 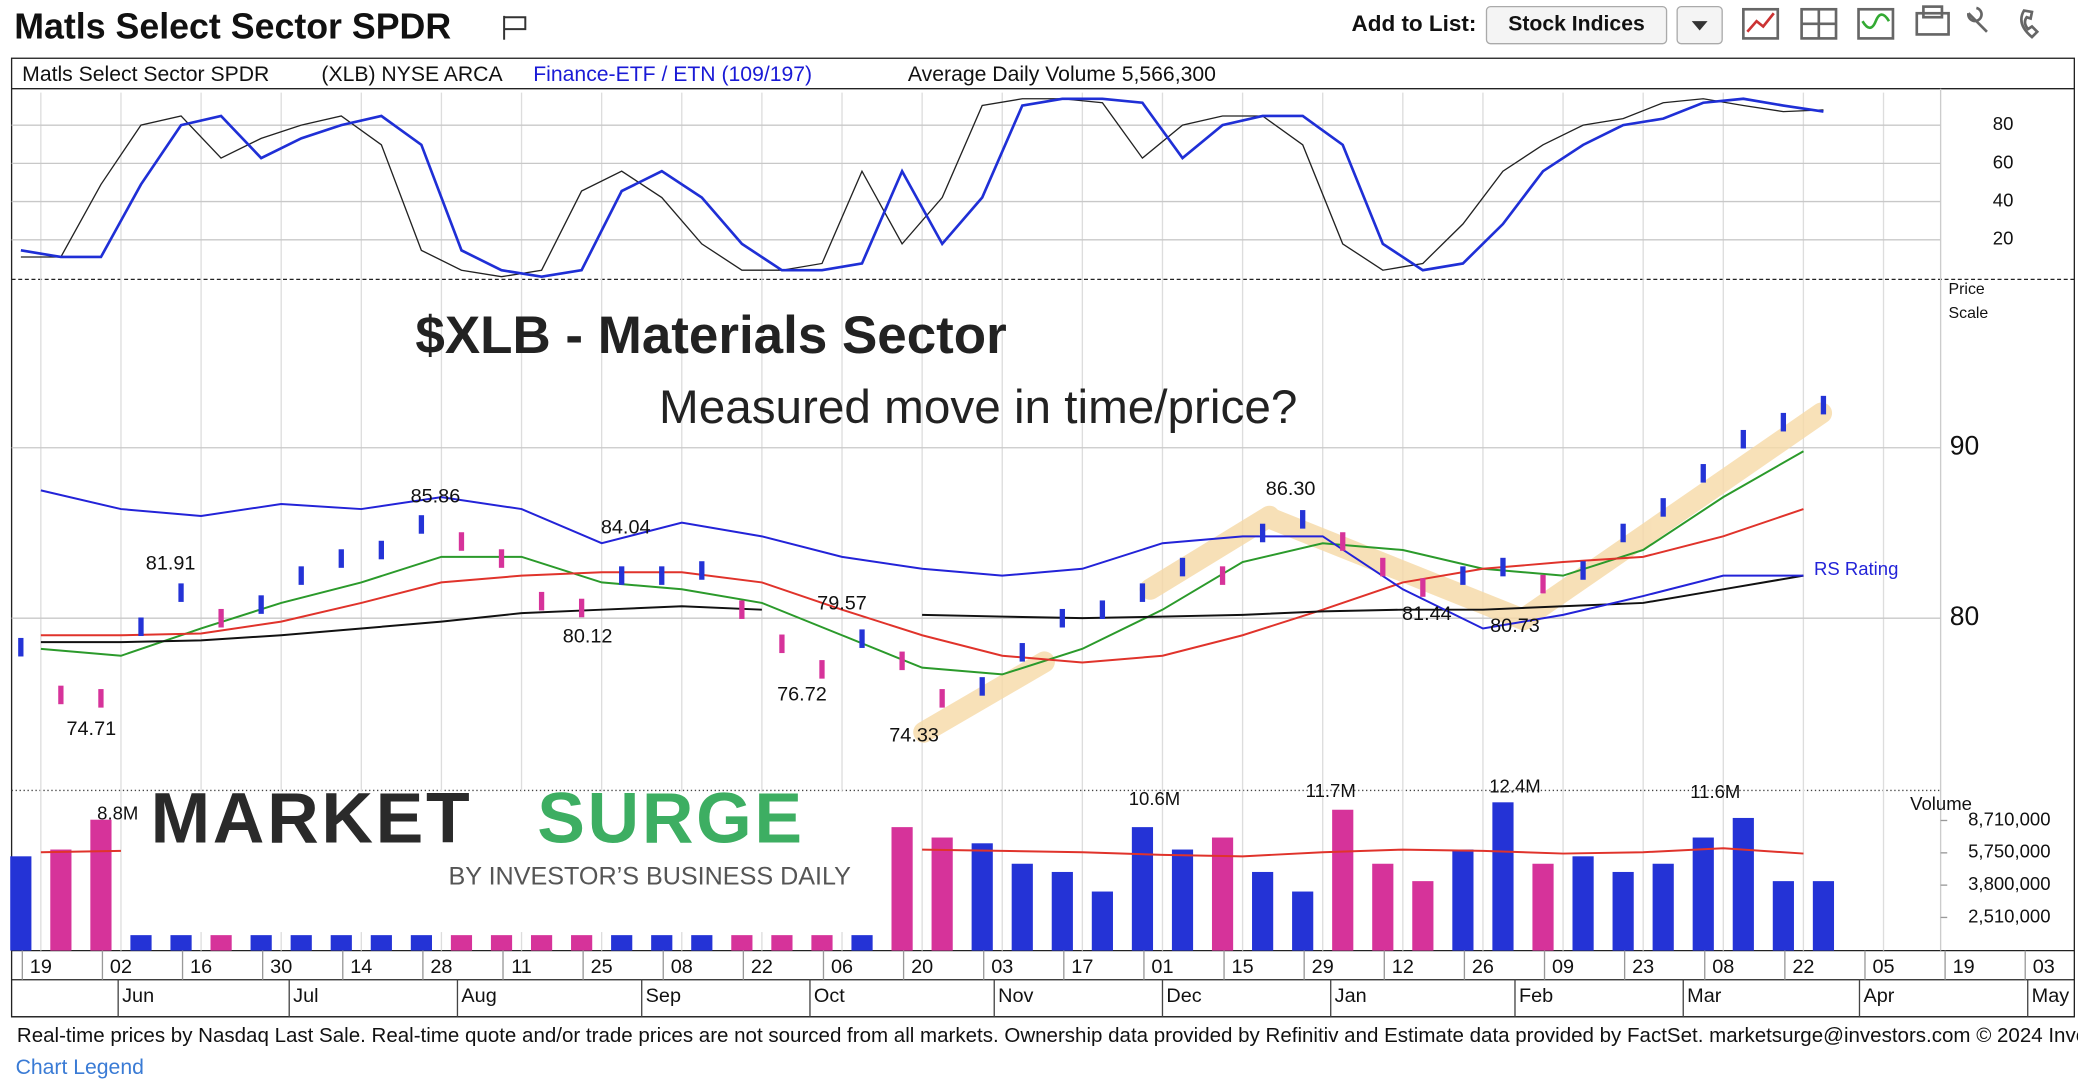 I want to click on month-label: Nov, so click(x=1015, y=996).